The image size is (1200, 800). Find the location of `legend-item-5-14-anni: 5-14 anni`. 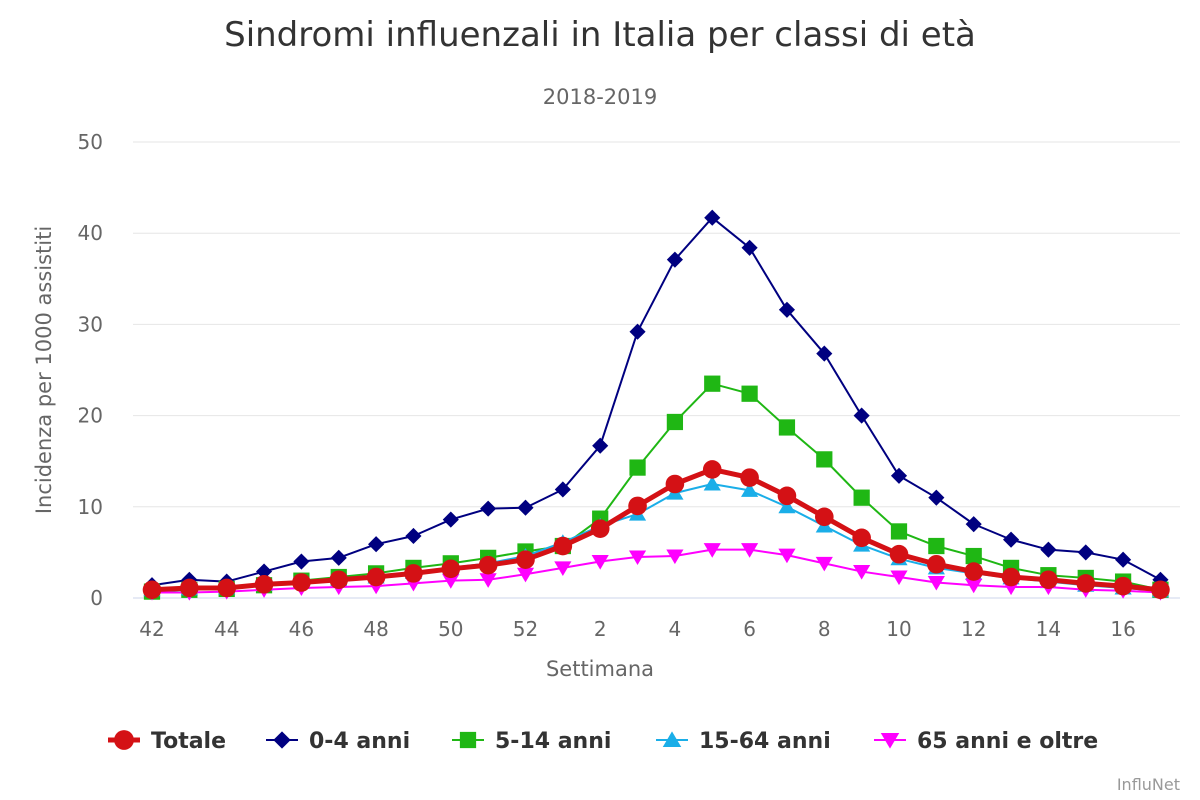

legend-item-5-14-anni: 5-14 anni is located at coordinates (531, 741).